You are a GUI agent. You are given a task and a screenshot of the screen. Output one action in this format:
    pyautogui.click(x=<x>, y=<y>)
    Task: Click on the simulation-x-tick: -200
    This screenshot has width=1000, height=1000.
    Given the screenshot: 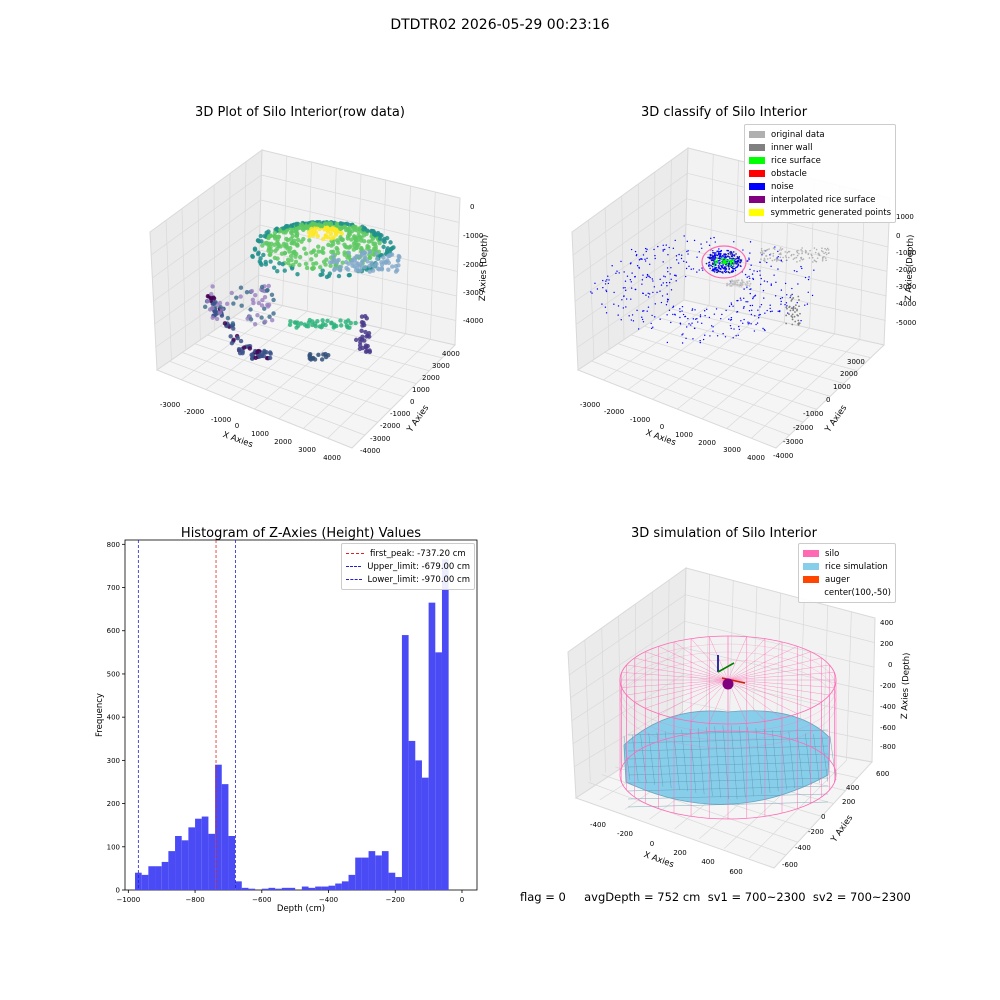 What is the action you would take?
    pyautogui.click(x=625, y=834)
    